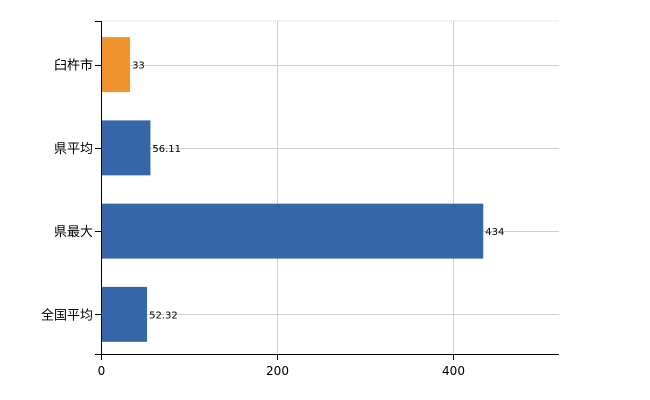 Image resolution: width=650 pixels, height=400 pixels. What do you see at coordinates (277, 371) in the screenshot?
I see `x-tick-label: 200` at bounding box center [277, 371].